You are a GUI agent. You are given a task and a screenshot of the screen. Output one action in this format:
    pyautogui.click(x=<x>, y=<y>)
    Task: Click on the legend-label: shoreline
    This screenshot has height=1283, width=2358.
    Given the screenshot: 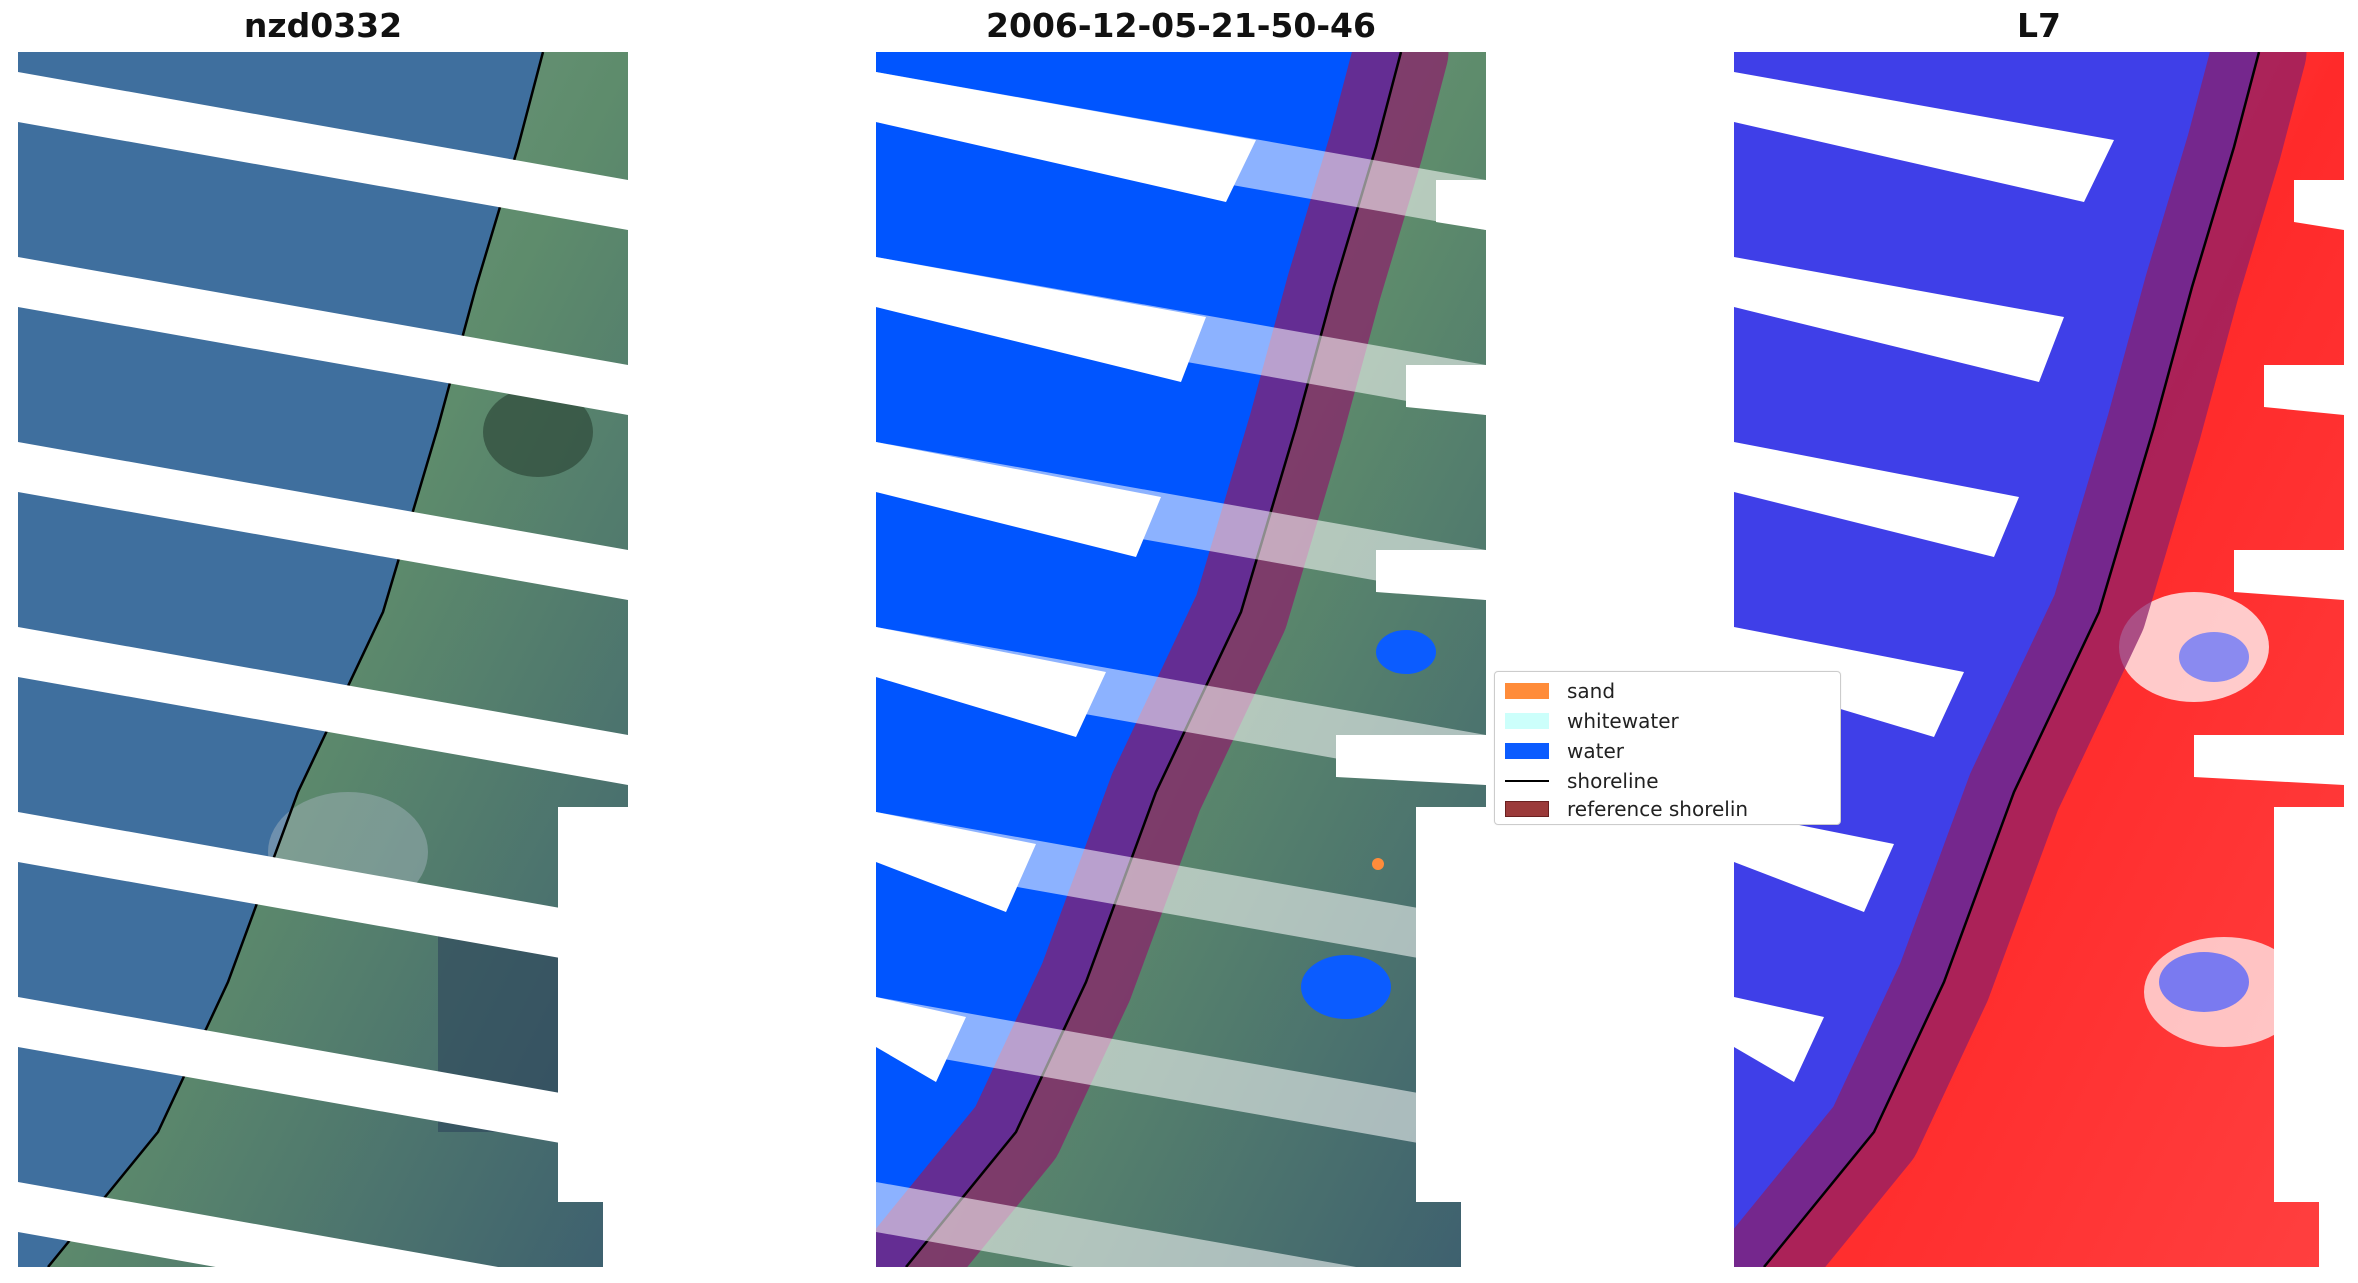 What is the action you would take?
    pyautogui.click(x=1613, y=781)
    